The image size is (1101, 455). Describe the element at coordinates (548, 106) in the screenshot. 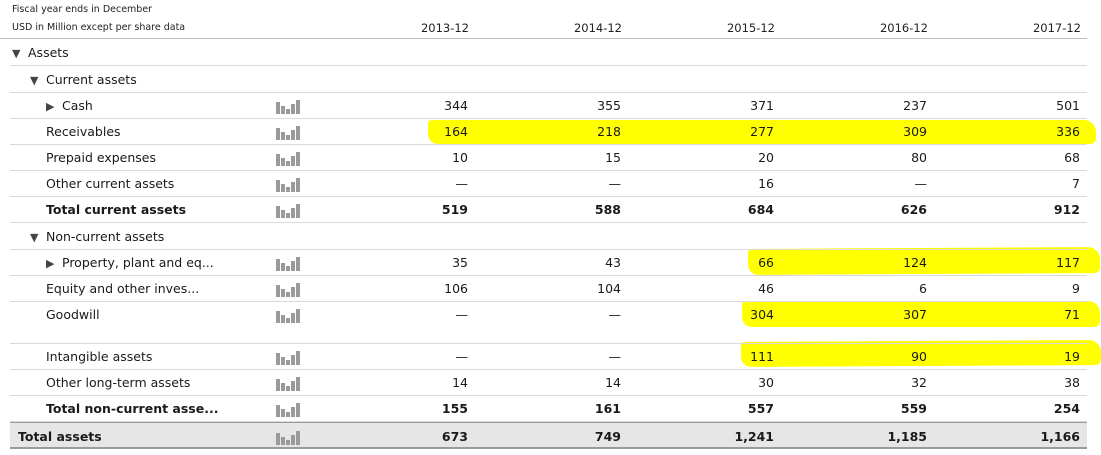

I see `table-row: ▶ Cash 344 355 371 237 501` at that location.